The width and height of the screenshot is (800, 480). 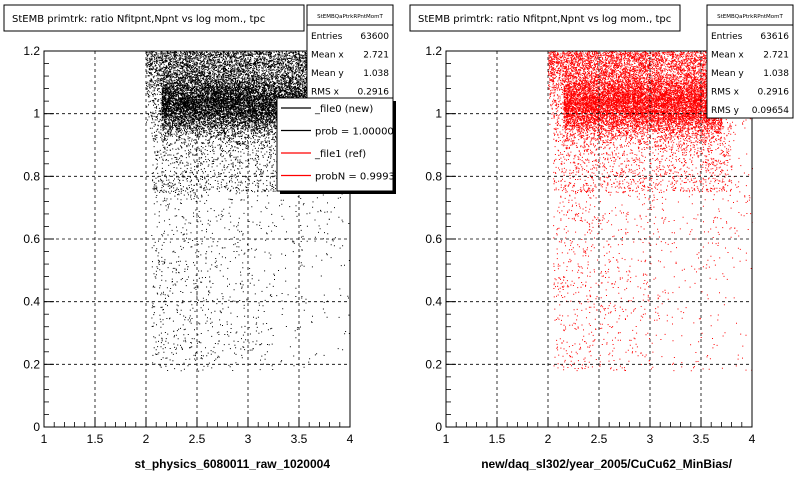 What do you see at coordinates (725, 111) in the screenshot?
I see `stats-label: RMS y` at bounding box center [725, 111].